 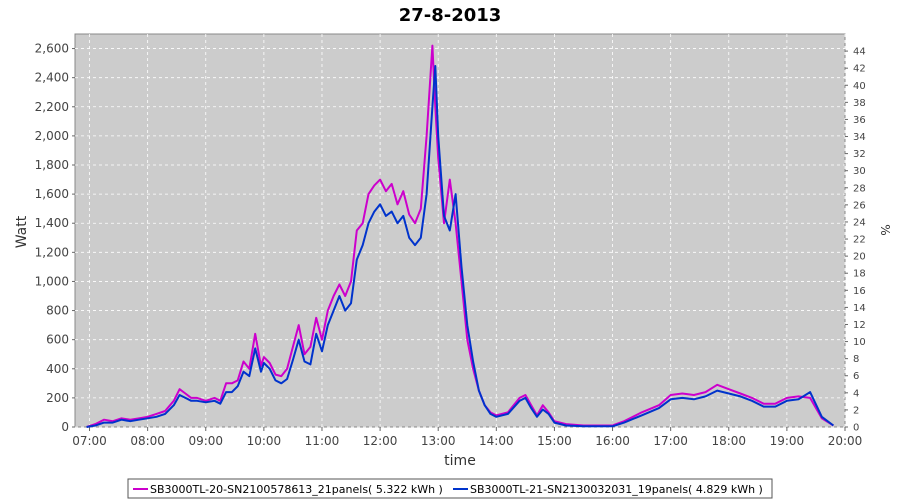 I want to click on x-tick-label: 10:00, so click(x=264, y=441).